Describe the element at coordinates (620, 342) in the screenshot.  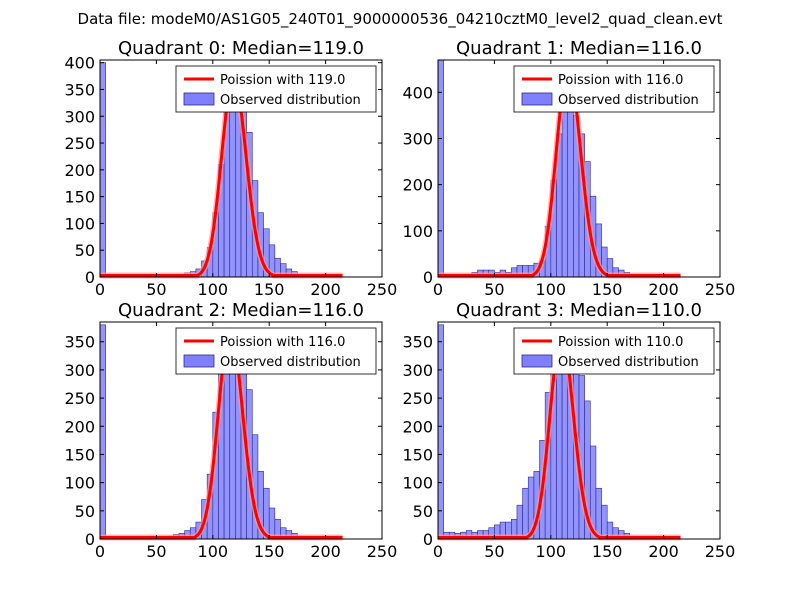
I see `legend-curve-label: Poission with 110.0` at that location.